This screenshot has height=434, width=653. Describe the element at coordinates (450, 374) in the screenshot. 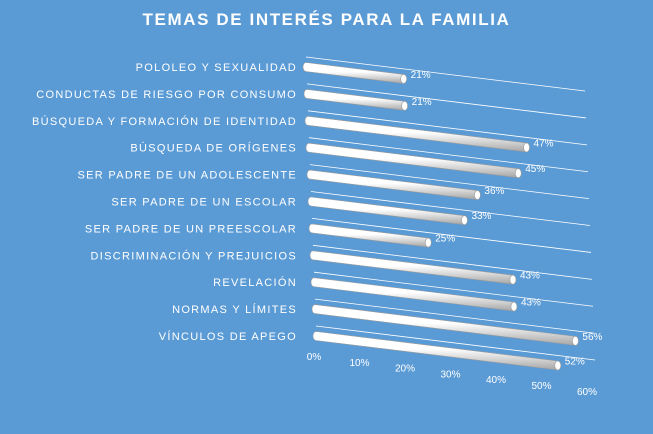

I see `x-tick-label: 30%` at that location.